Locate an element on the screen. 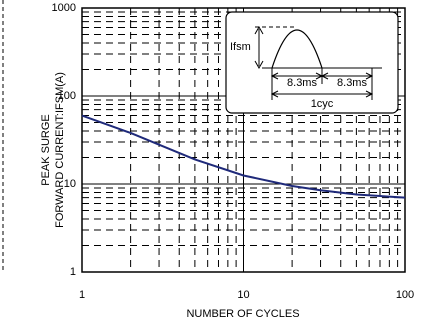 This screenshot has width=421, height=321. x-tick-label: 10 is located at coordinates (243, 295).